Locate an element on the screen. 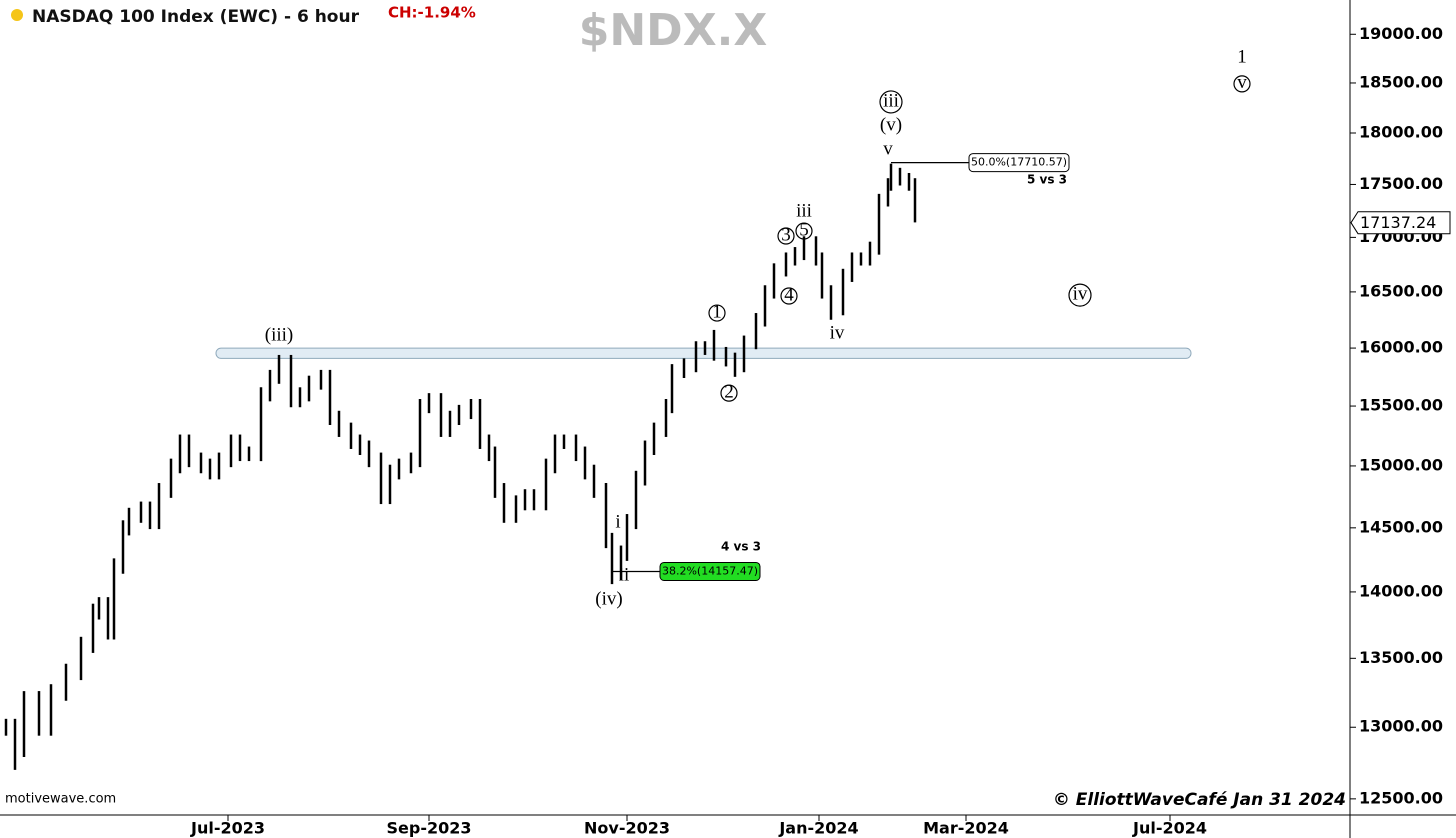  wave-label: 3 is located at coordinates (786, 234).